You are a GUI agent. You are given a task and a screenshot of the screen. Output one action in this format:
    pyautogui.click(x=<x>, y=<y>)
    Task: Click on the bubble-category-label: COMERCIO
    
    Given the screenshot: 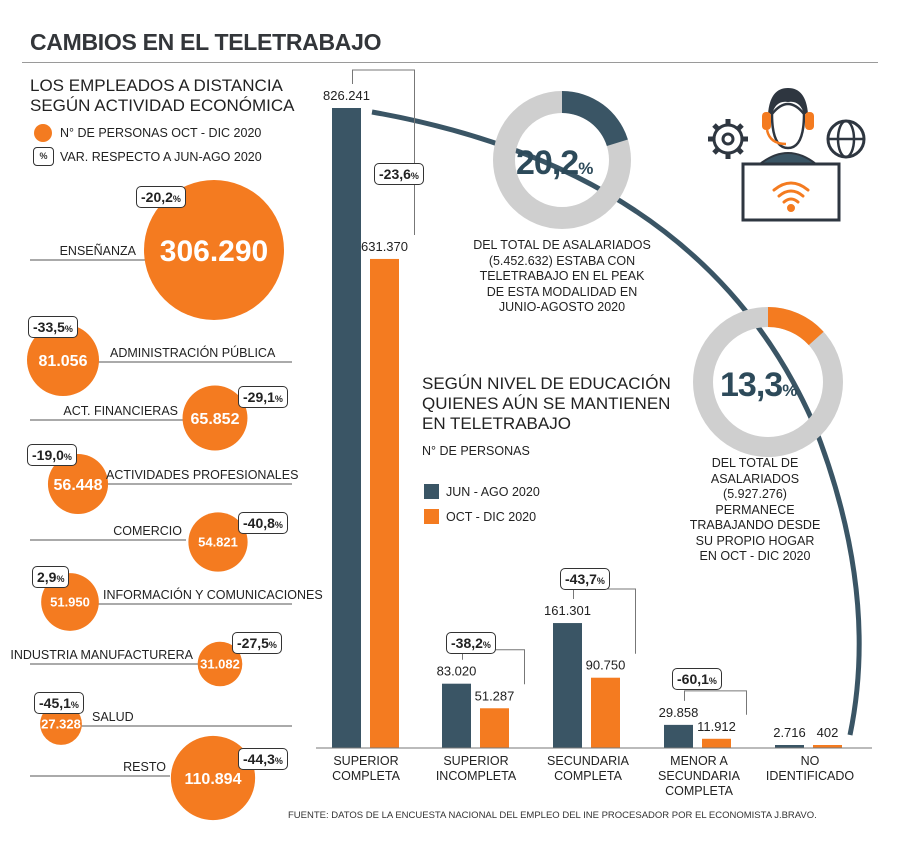 What is the action you would take?
    pyautogui.click(x=147, y=531)
    